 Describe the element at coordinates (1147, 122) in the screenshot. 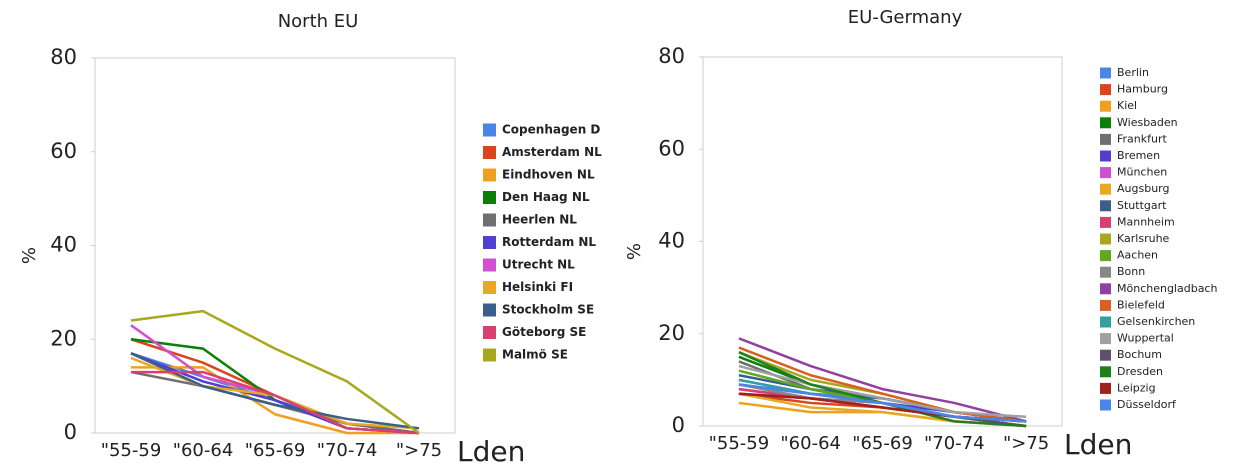

I see `legend-label: Wiesbaden` at that location.